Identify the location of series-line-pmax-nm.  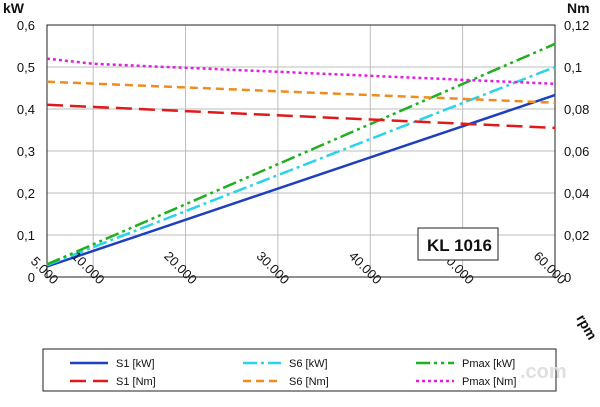
(301, 71).